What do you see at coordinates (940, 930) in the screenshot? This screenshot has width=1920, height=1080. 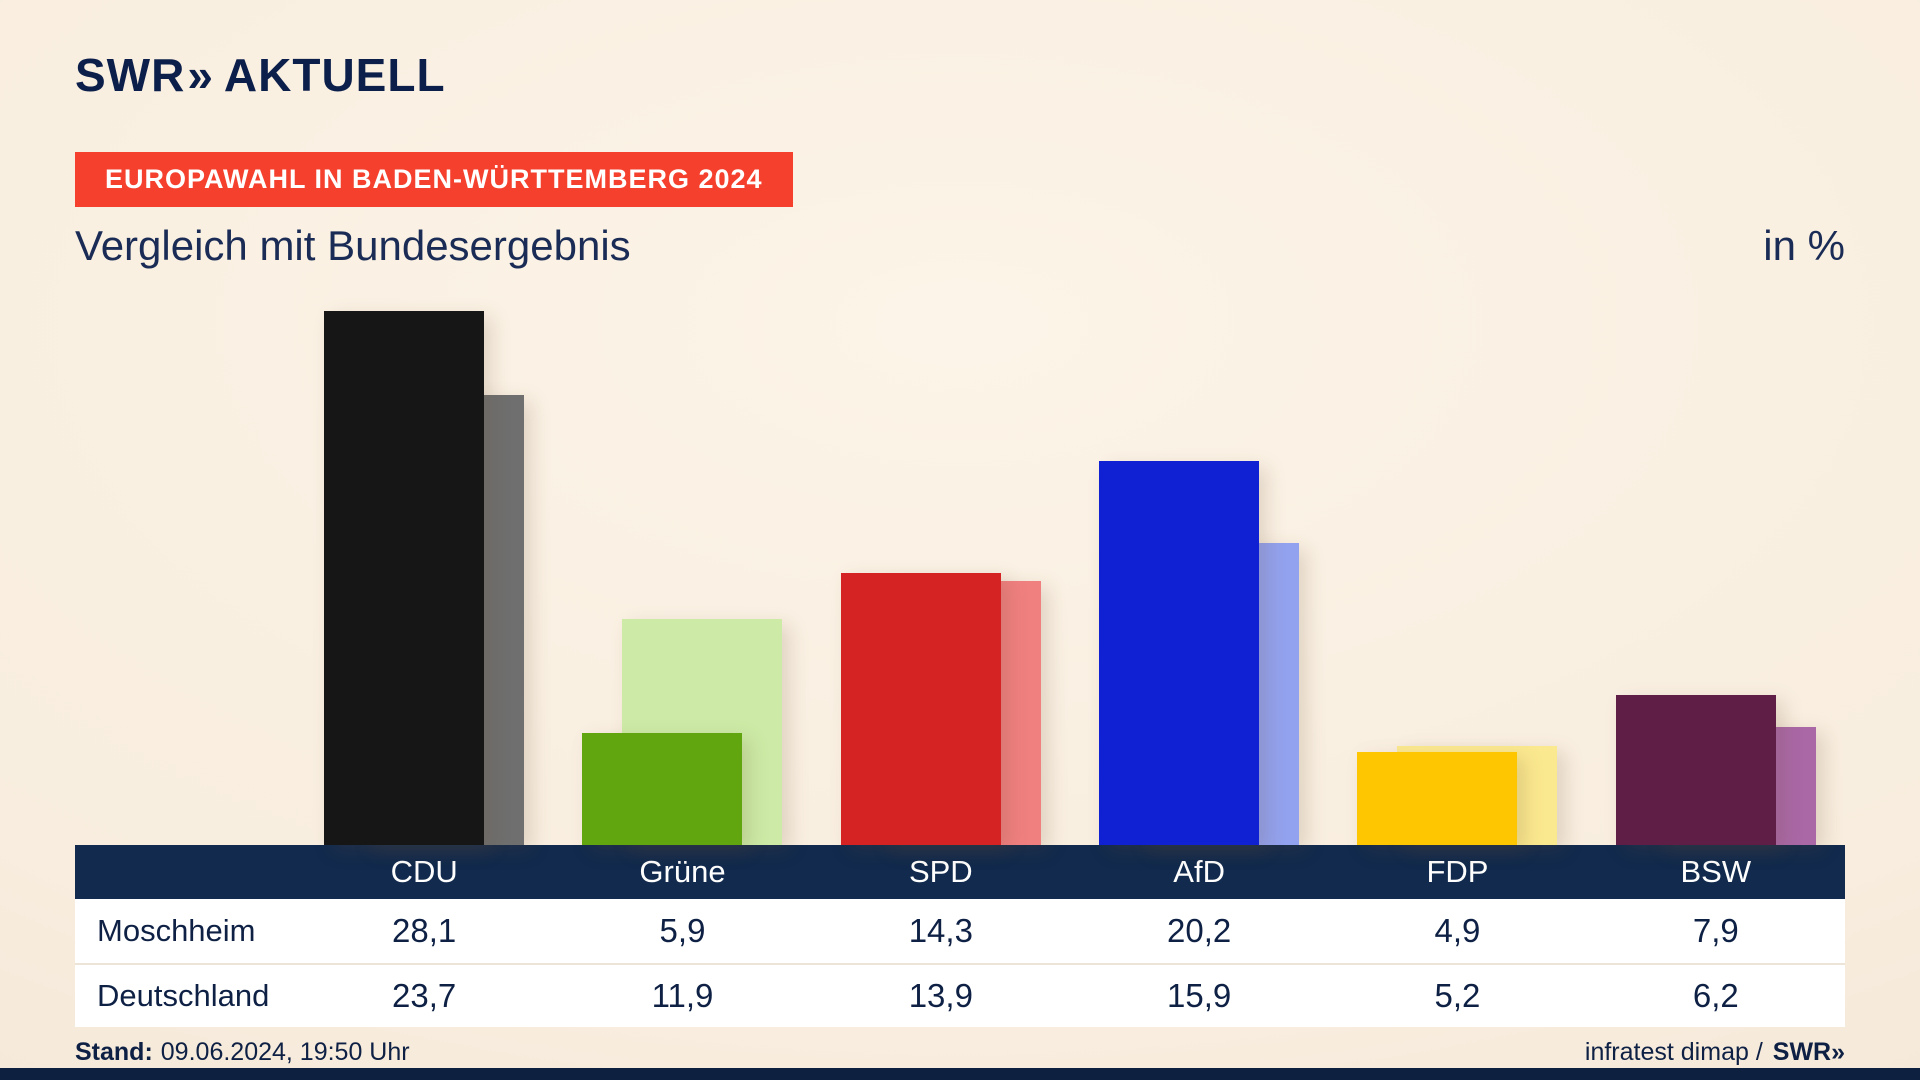 I see `value-spd-moschheim: 14,3` at bounding box center [940, 930].